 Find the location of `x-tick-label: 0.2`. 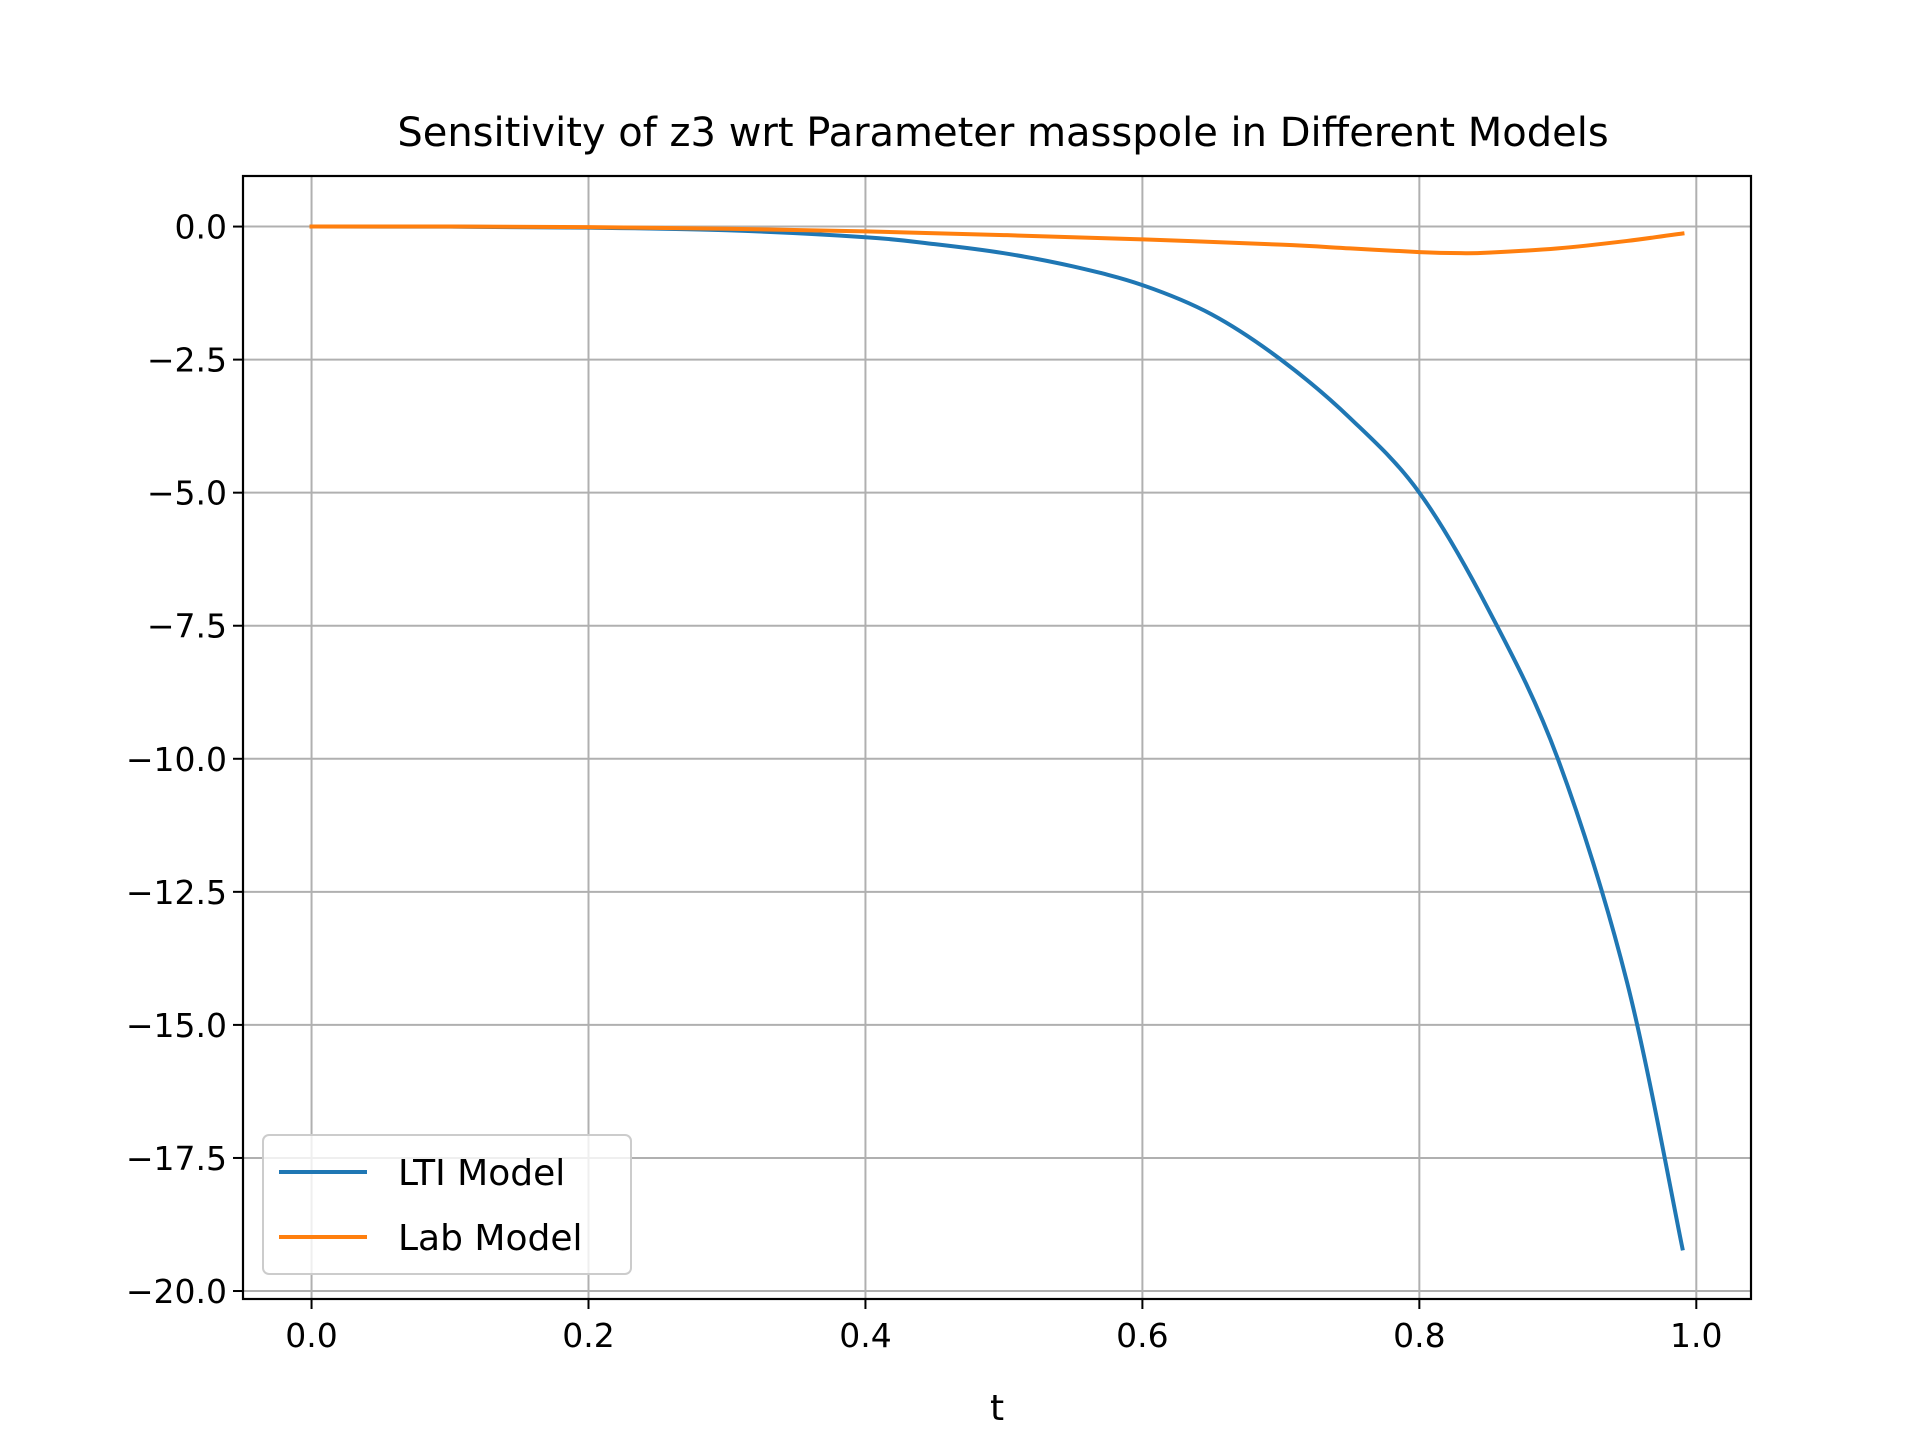

x-tick-label: 0.2 is located at coordinates (588, 1335).